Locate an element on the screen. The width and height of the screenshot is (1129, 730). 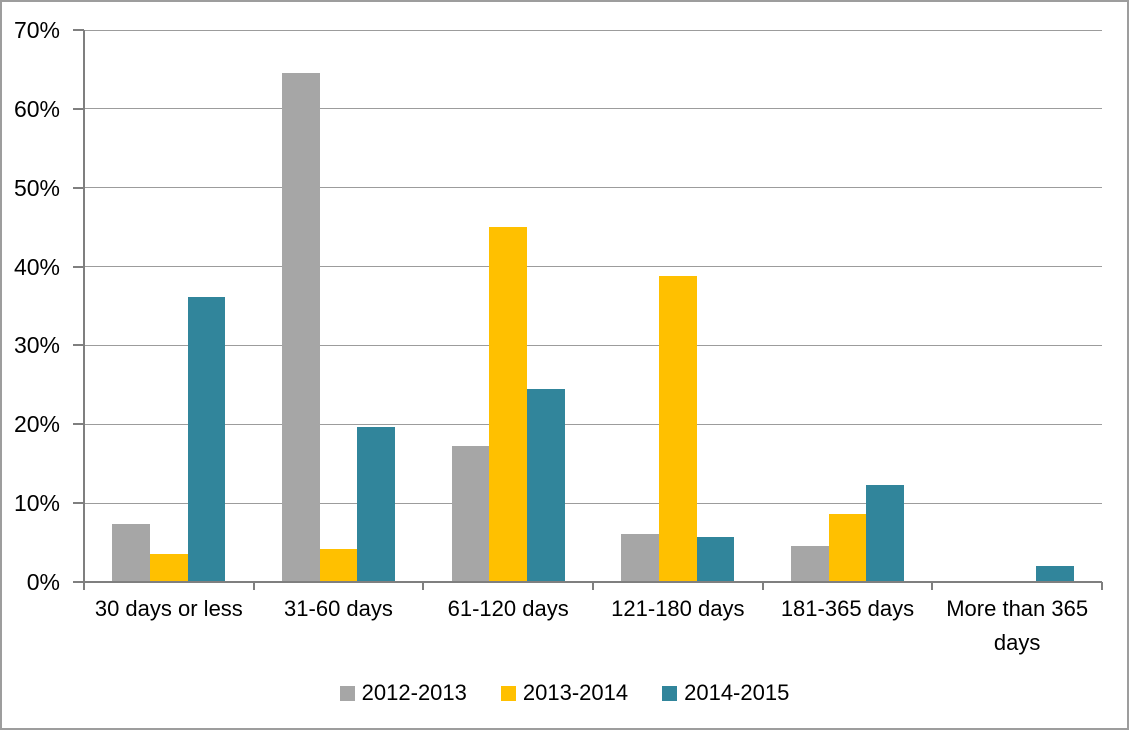
legend-label: 2012-2013 is located at coordinates (414, 692).